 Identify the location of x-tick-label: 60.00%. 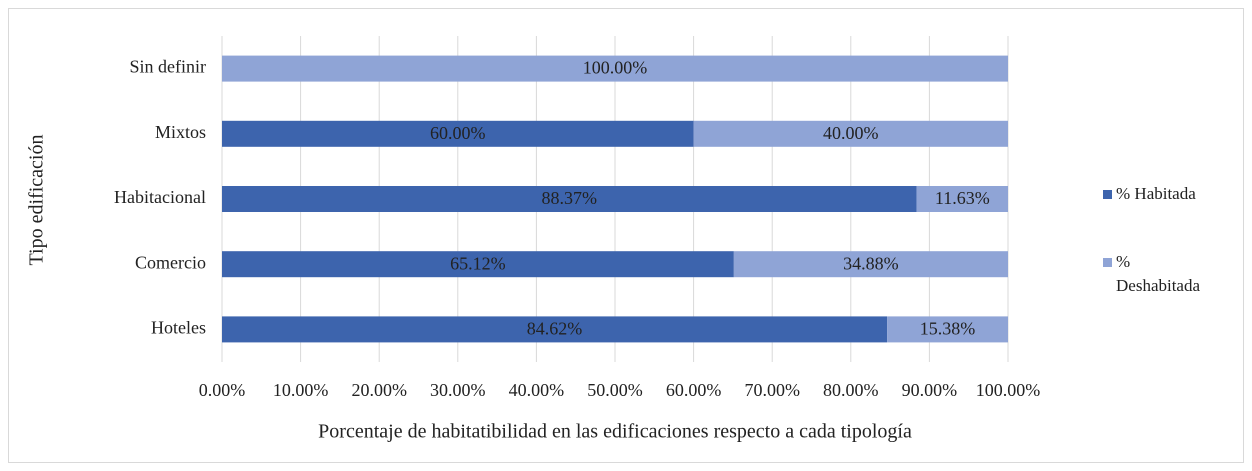
(694, 390).